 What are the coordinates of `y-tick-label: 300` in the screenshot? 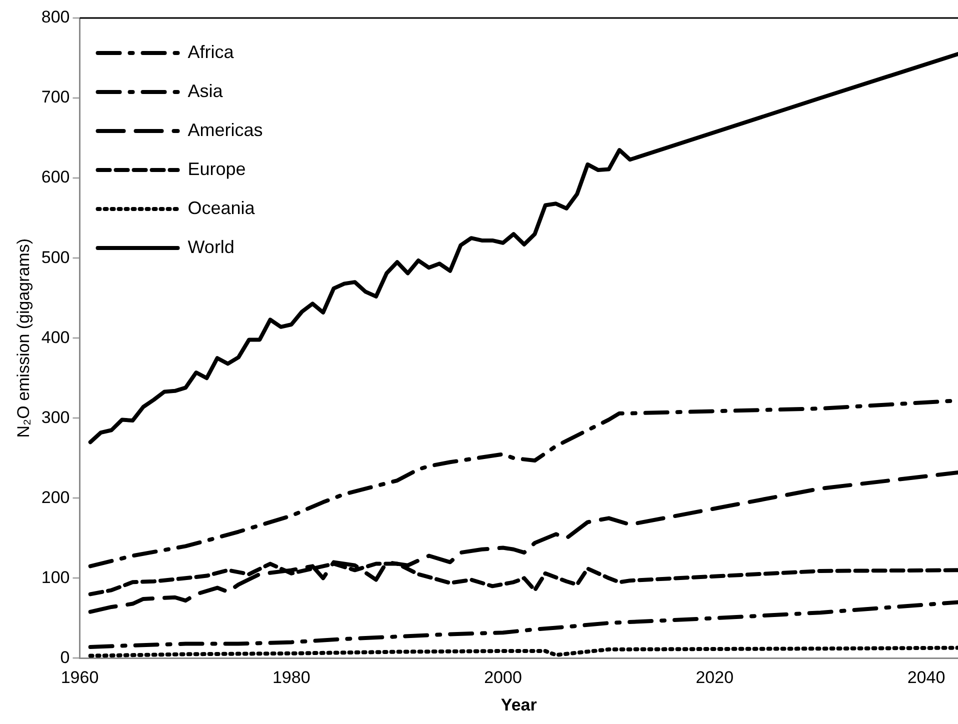 It's located at (55, 417).